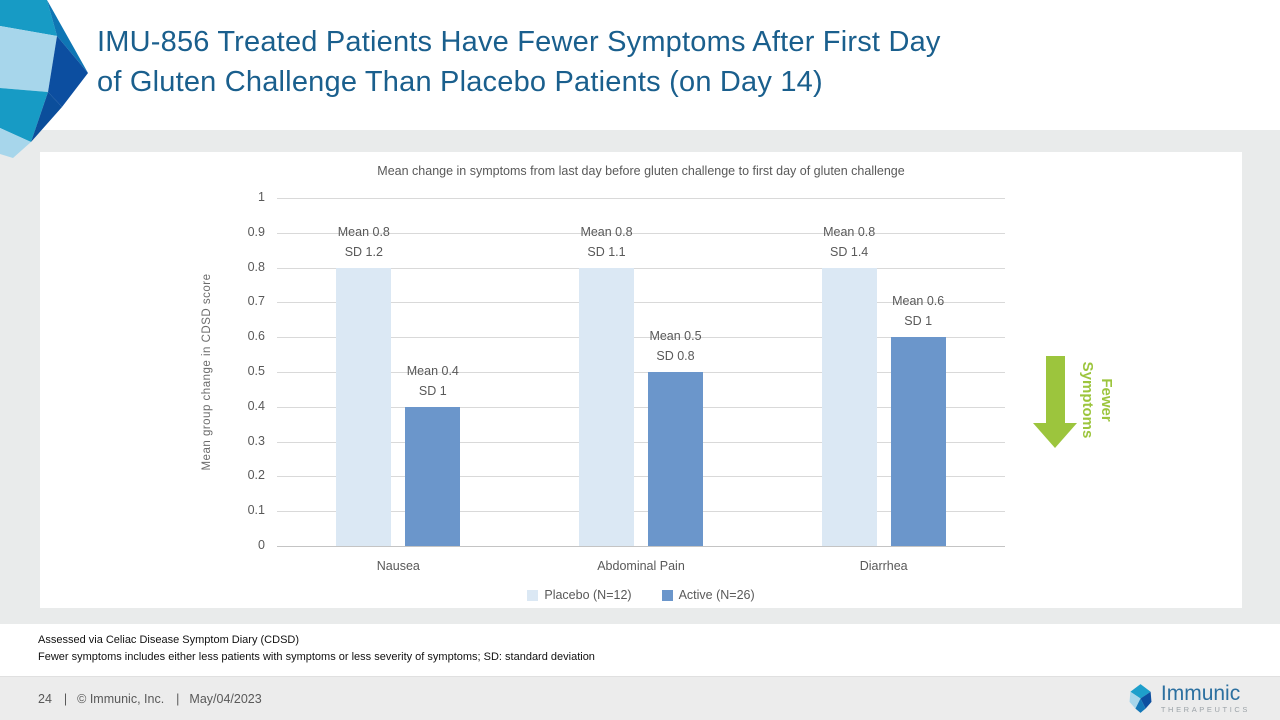 The height and width of the screenshot is (720, 1280). What do you see at coordinates (256, 475) in the screenshot?
I see `y-axis-tick-label: 0.2` at bounding box center [256, 475].